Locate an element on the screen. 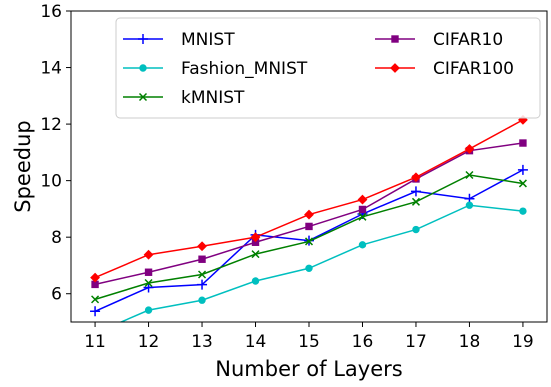  y-tick-label-6: 6 is located at coordinates (56, 295).